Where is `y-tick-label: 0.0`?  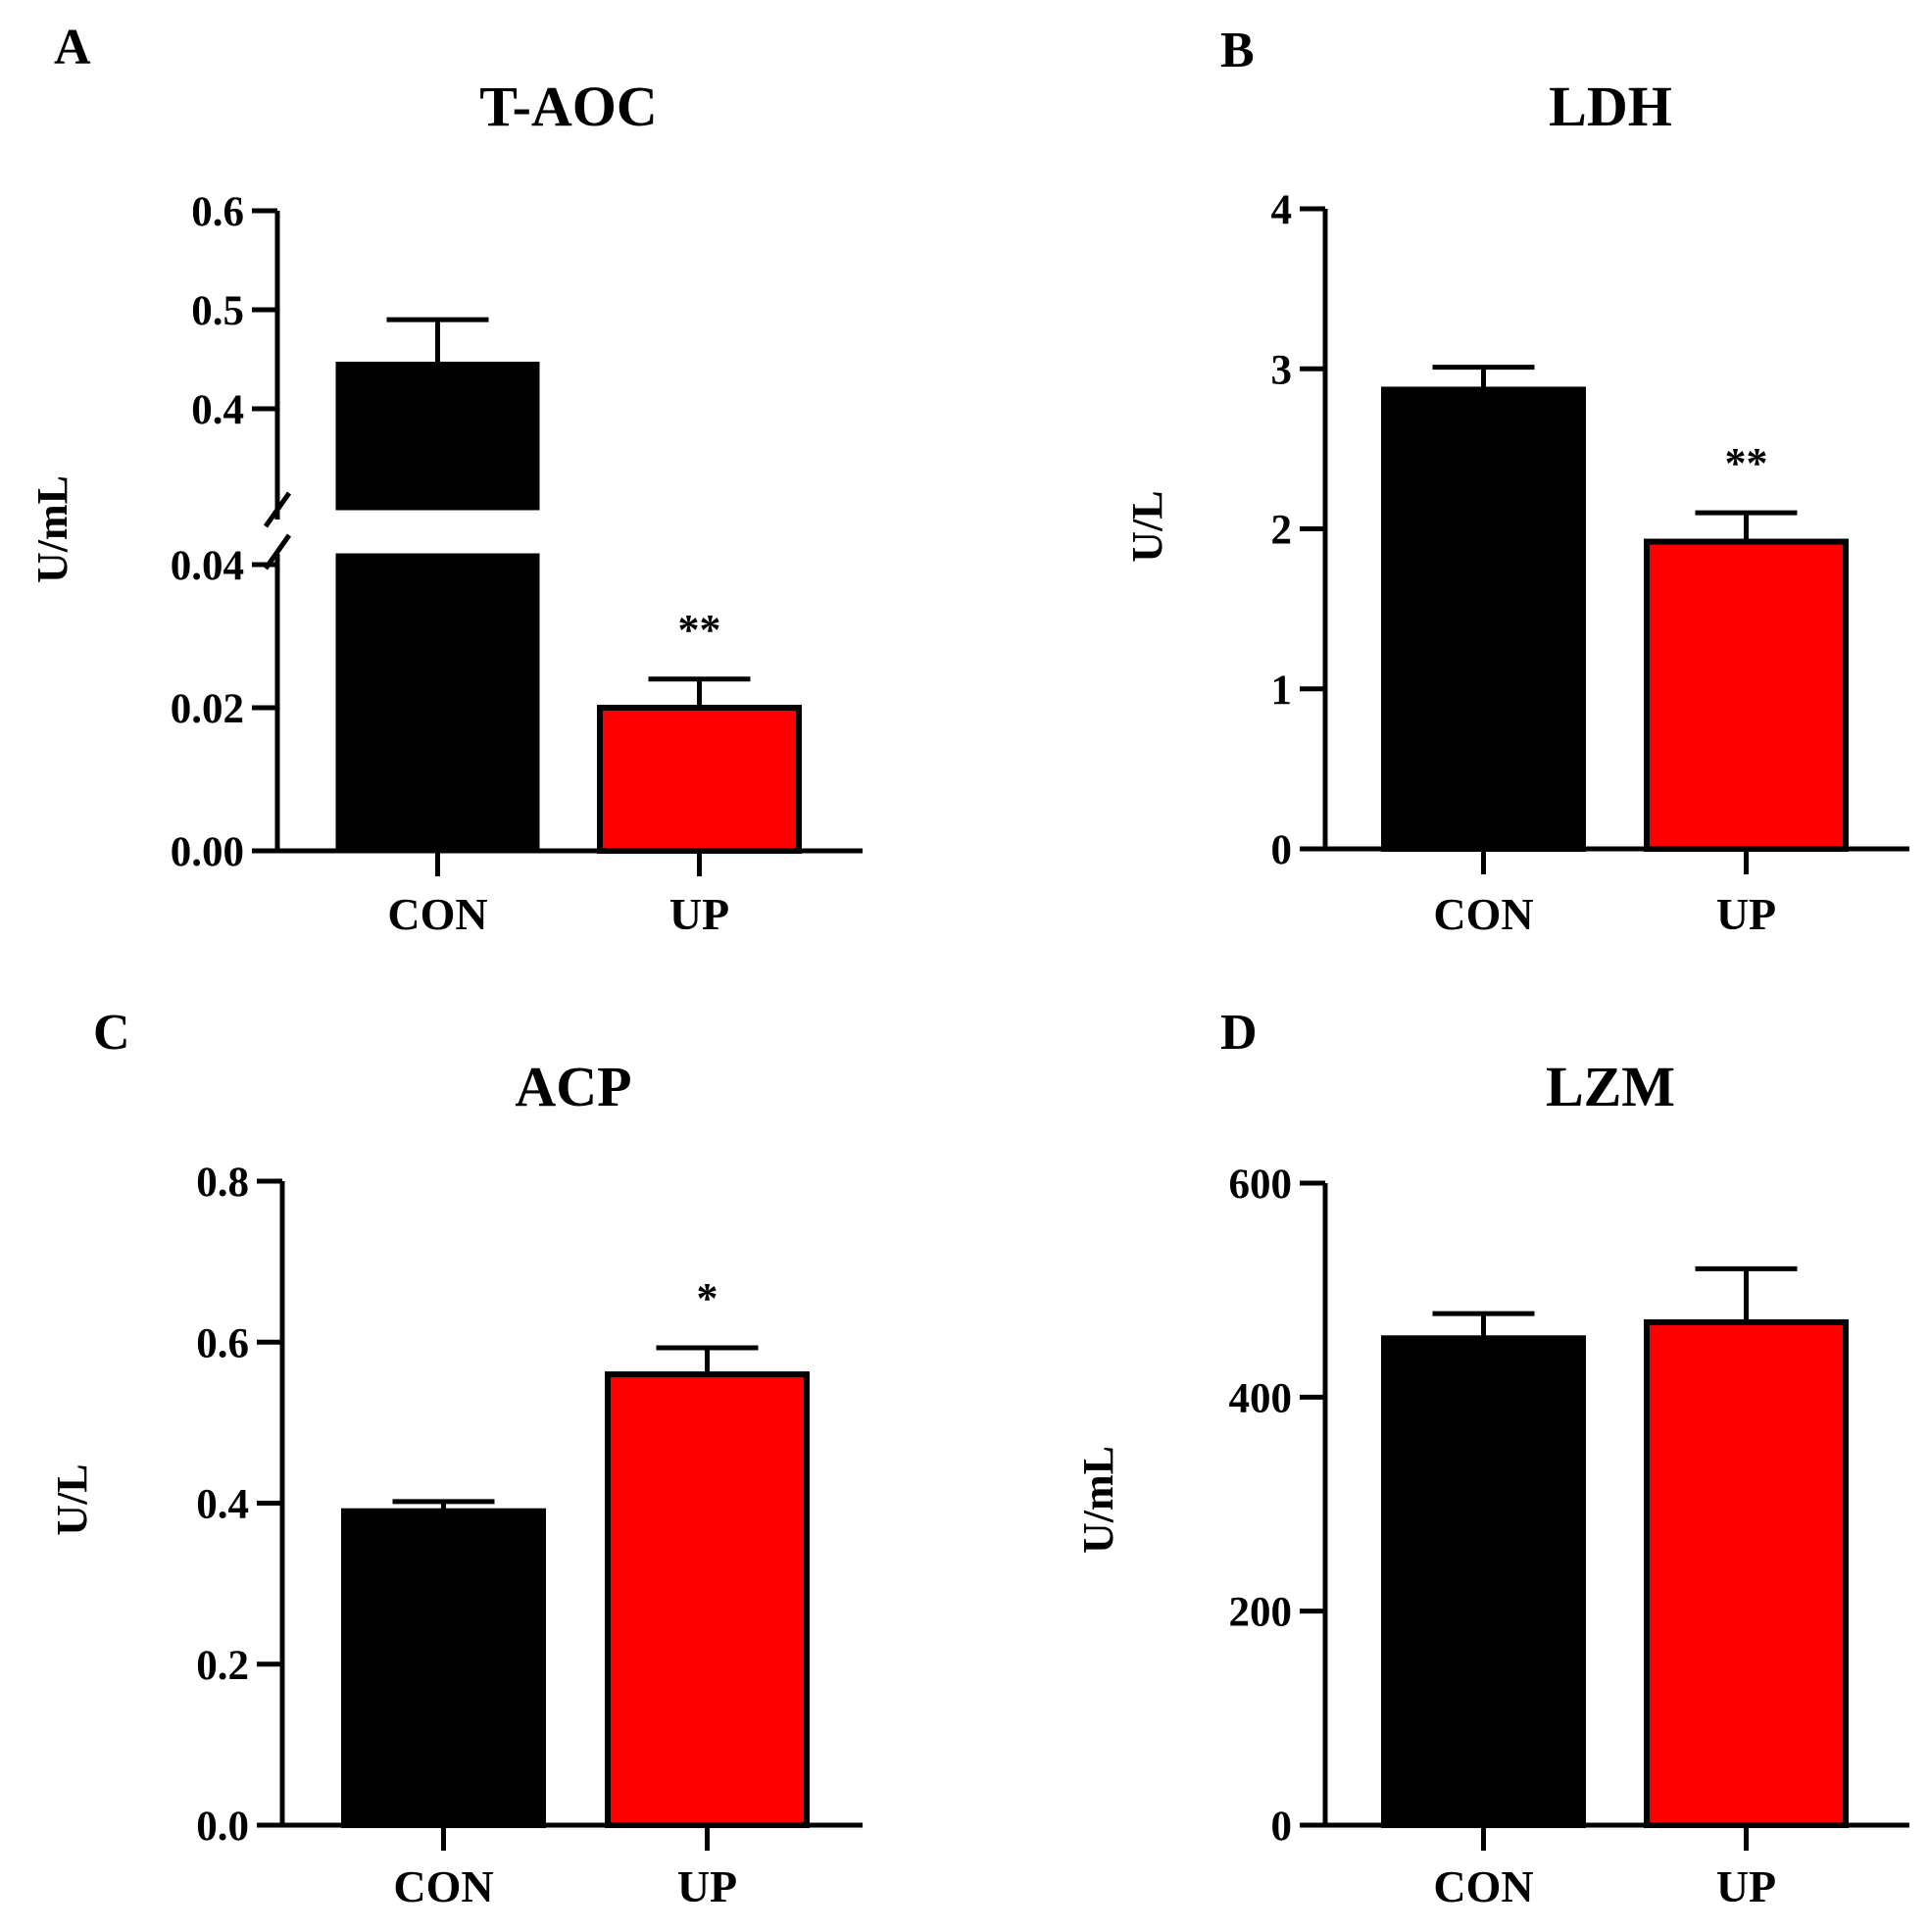 y-tick-label: 0.0 is located at coordinates (223, 1827).